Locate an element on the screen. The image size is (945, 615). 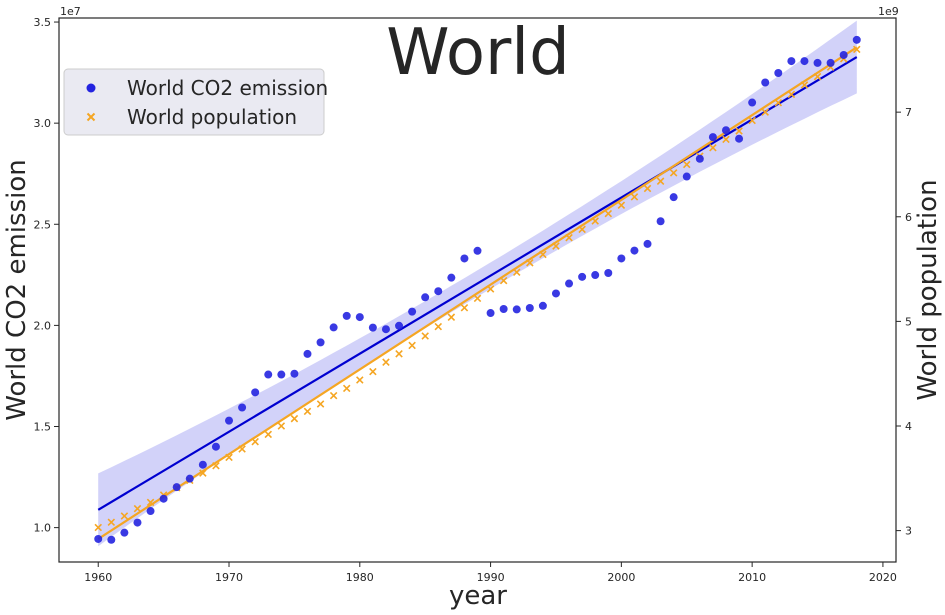
legend-population-marker is located at coordinates (91, 117).